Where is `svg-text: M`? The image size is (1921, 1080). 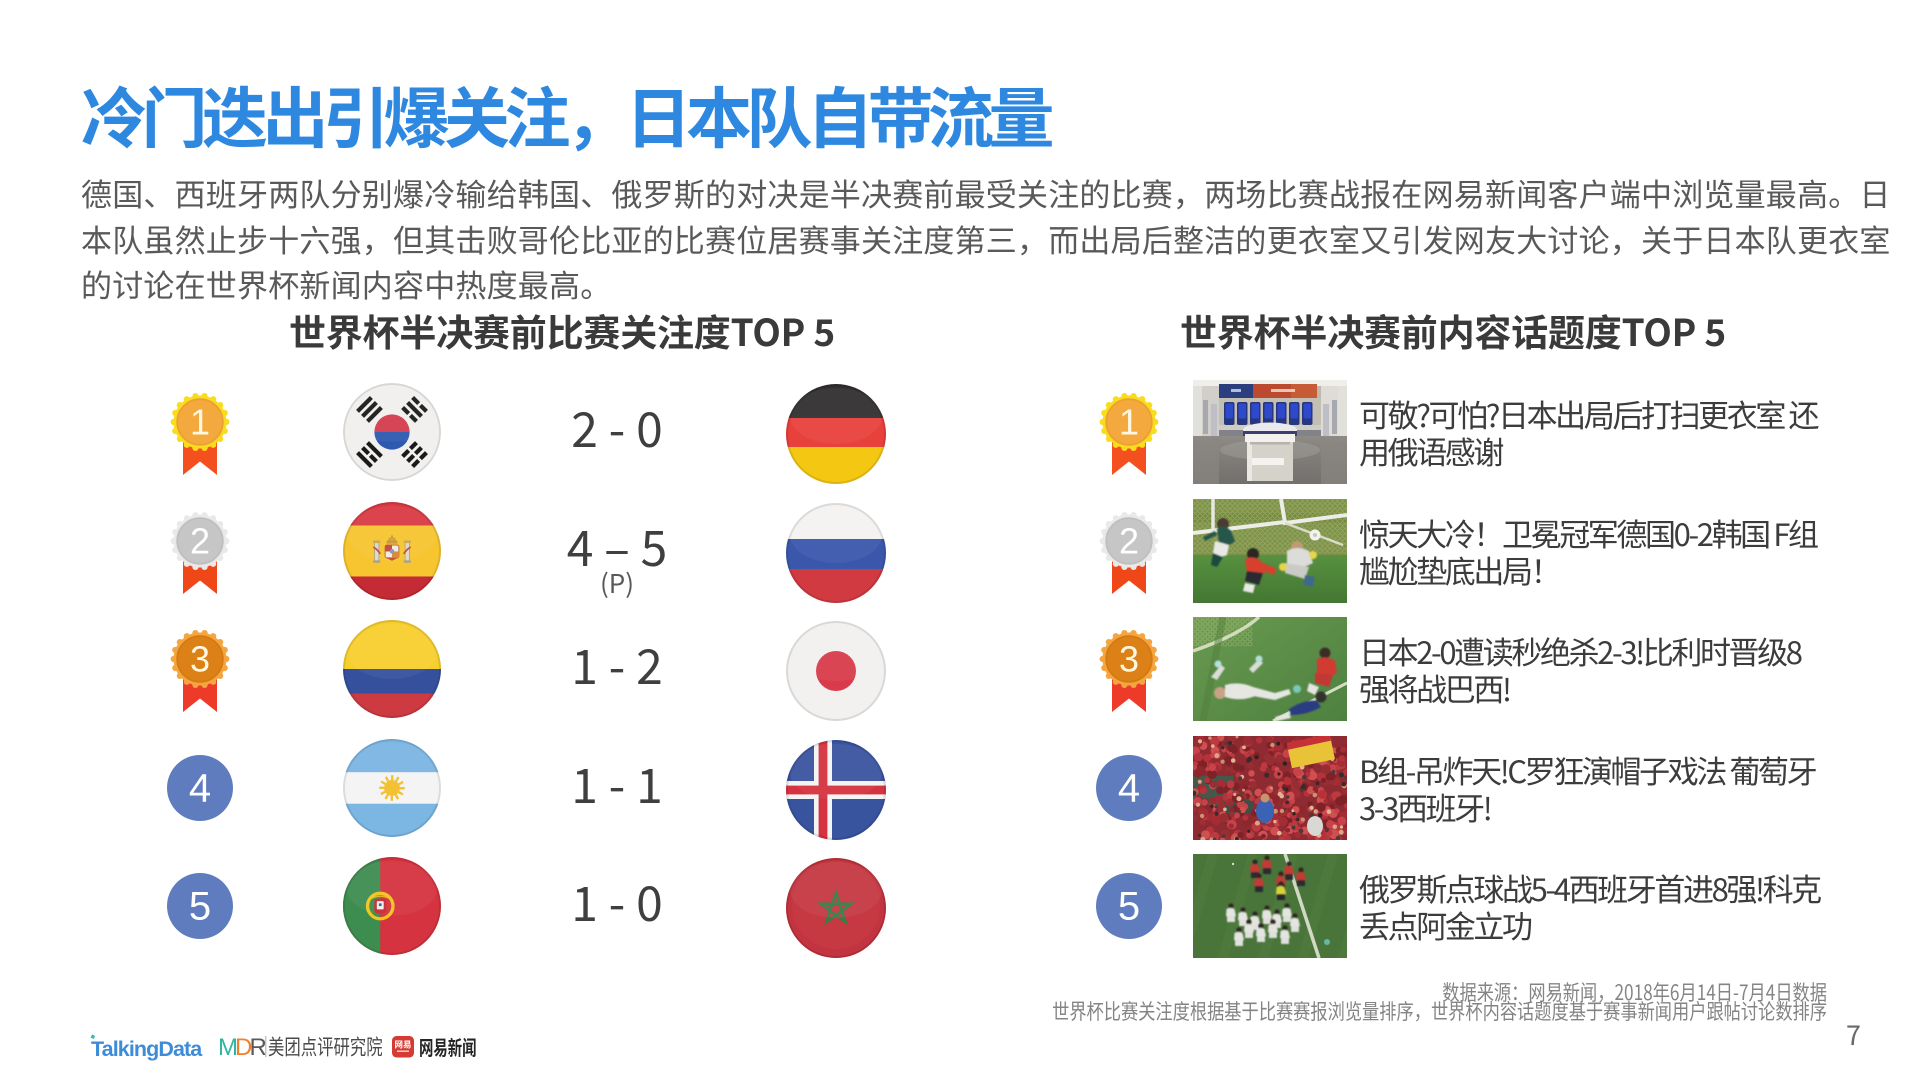 svg-text: M is located at coordinates (228, 1047).